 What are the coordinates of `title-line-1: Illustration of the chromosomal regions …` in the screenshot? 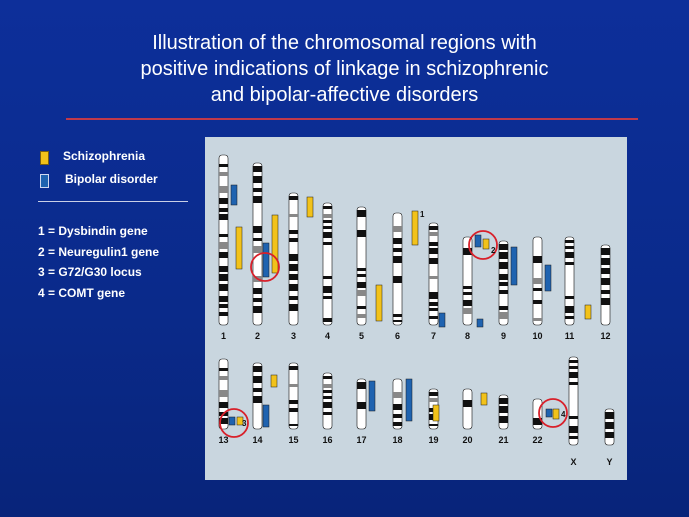 It's located at (344, 43).